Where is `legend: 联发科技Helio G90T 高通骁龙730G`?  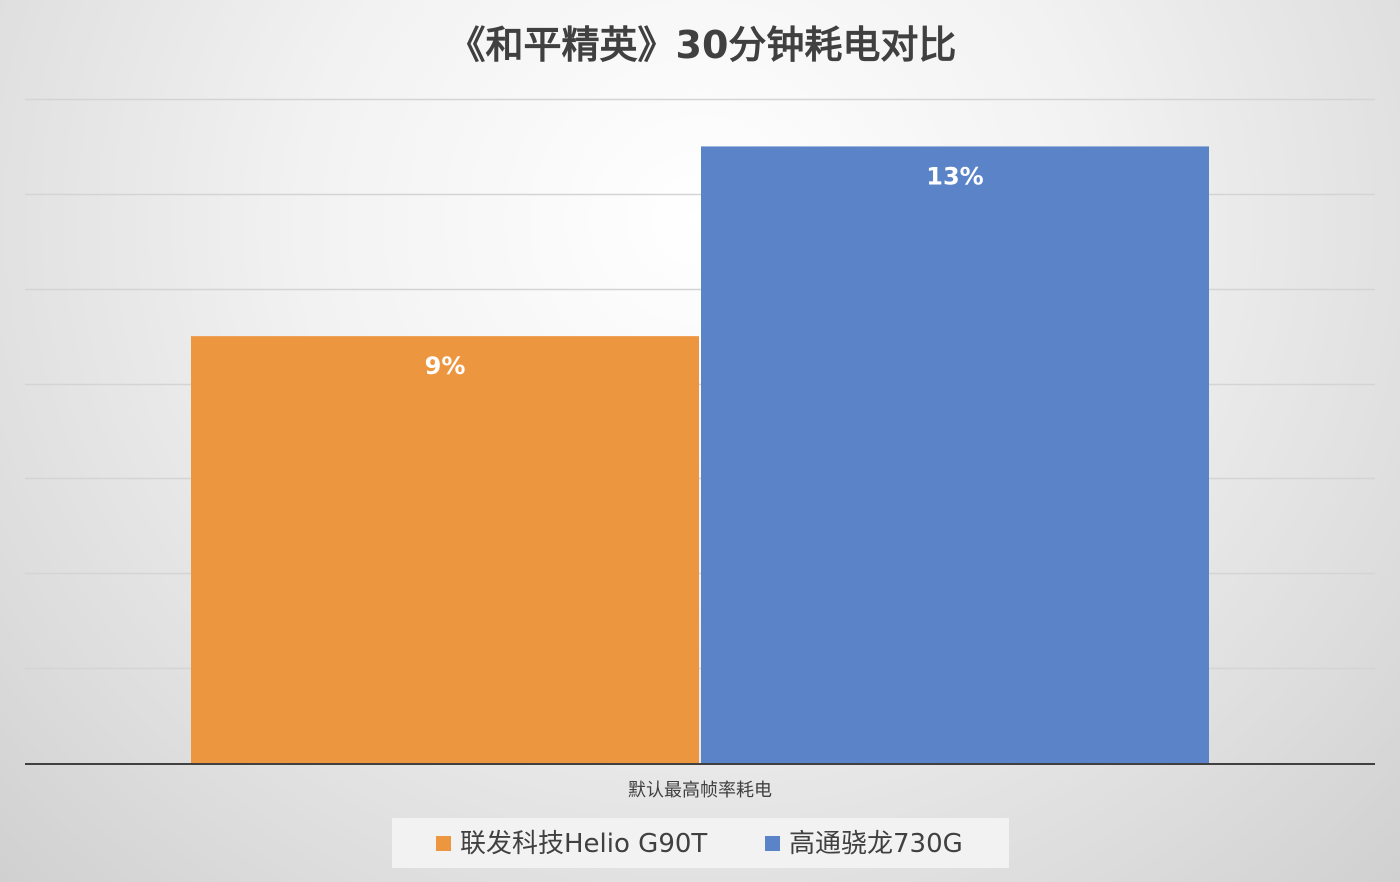
legend: 联发科技Helio G90T 高通骁龙730G is located at coordinates (700, 843).